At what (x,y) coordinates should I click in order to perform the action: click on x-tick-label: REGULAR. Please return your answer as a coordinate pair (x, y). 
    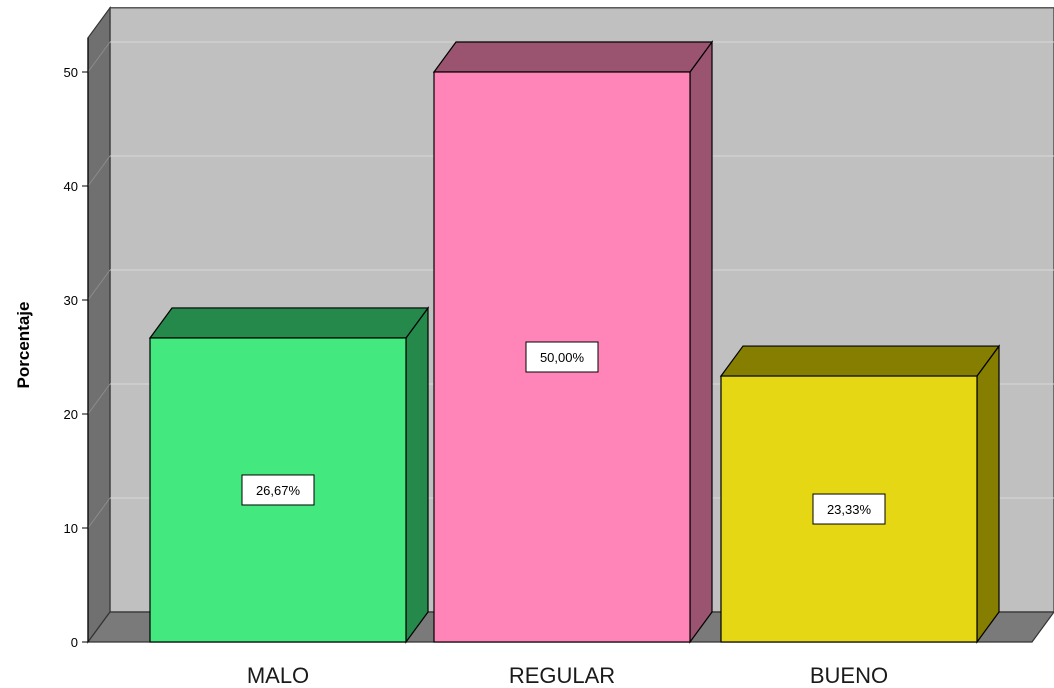
    Looking at the image, I should click on (562, 675).